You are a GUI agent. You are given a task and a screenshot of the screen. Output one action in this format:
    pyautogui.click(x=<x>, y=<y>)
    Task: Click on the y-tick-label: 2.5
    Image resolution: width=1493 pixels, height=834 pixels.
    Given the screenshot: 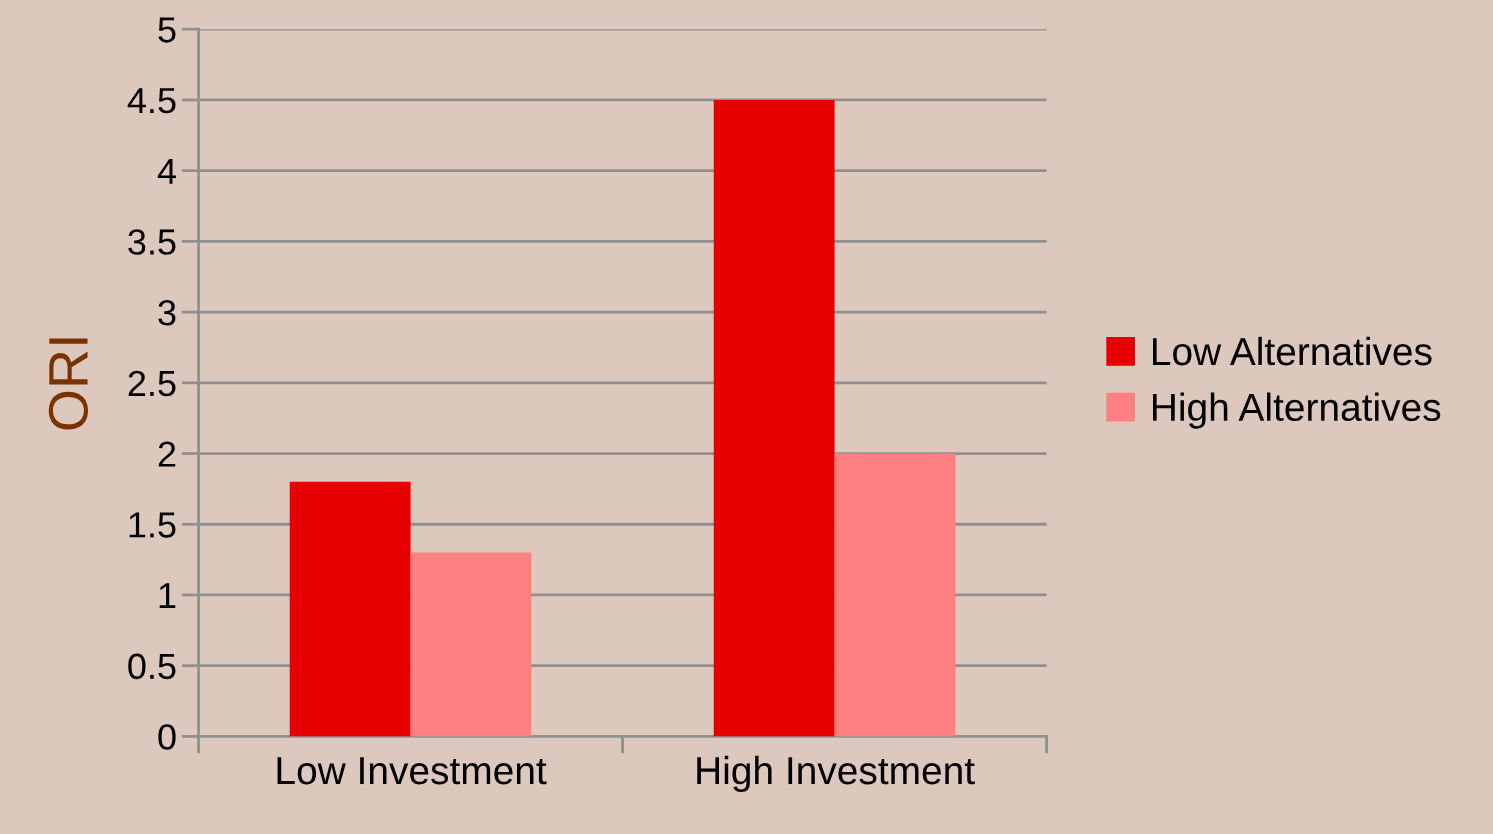 What is the action you would take?
    pyautogui.click(x=152, y=383)
    